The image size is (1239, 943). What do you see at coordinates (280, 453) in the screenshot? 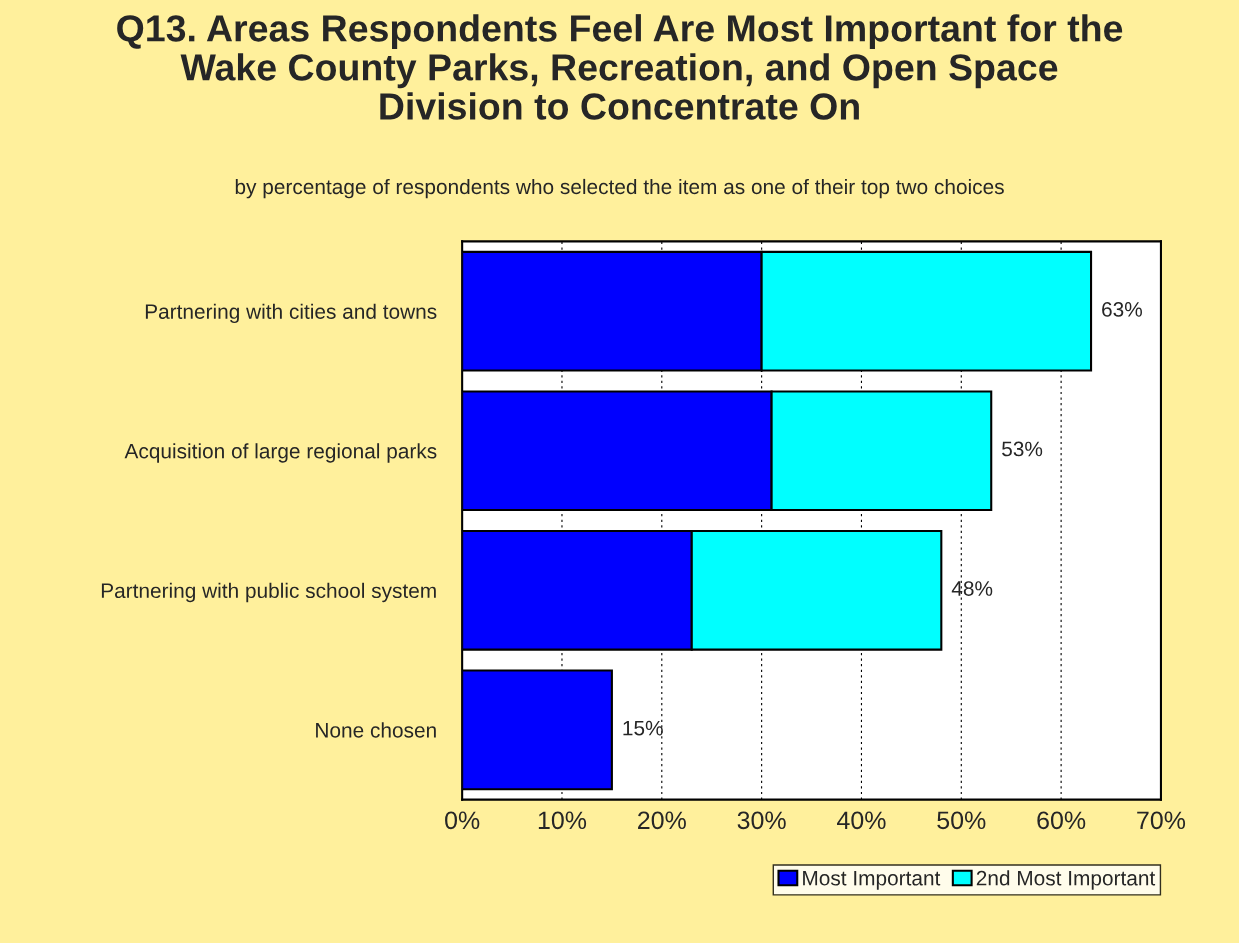
I see `y-tick-label: Acquisition of large regional parks` at bounding box center [280, 453].